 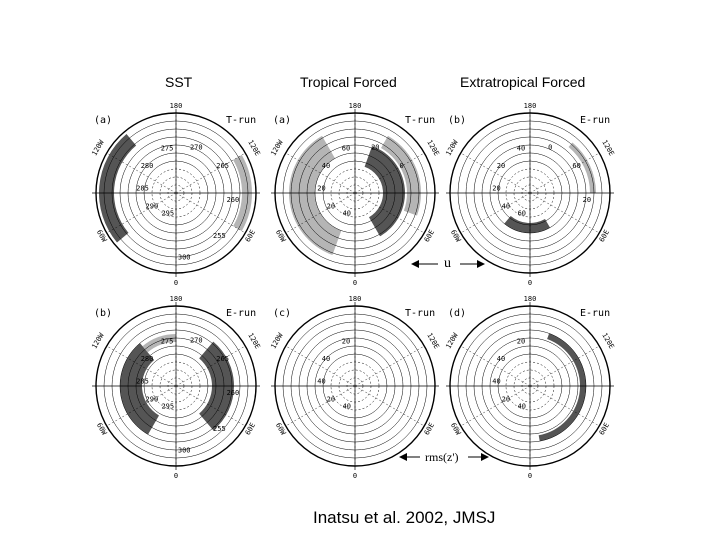 I want to click on contour-label: 270, so click(x=196, y=340).